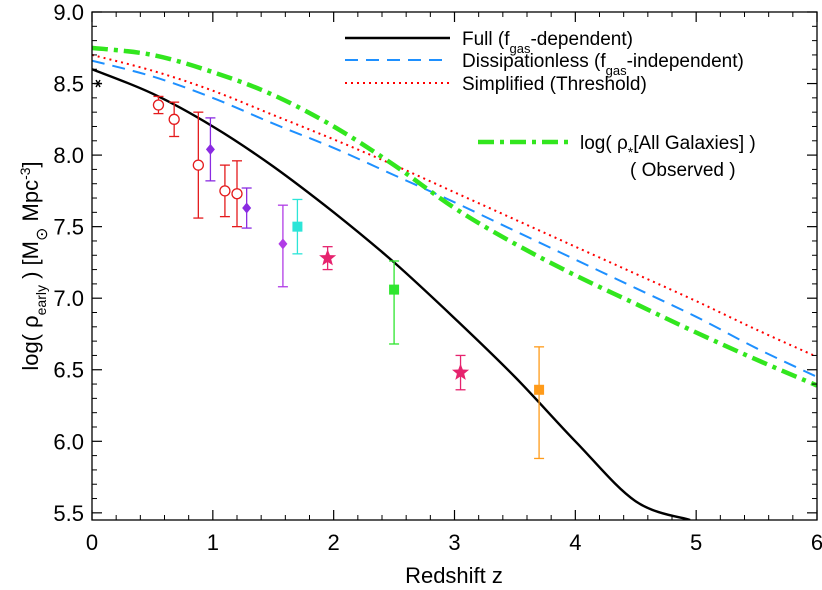 Image resolution: width=822 pixels, height=590 pixels. What do you see at coordinates (42, 234) in the screenshot?
I see `sun-symbol: ⊙` at bounding box center [42, 234].